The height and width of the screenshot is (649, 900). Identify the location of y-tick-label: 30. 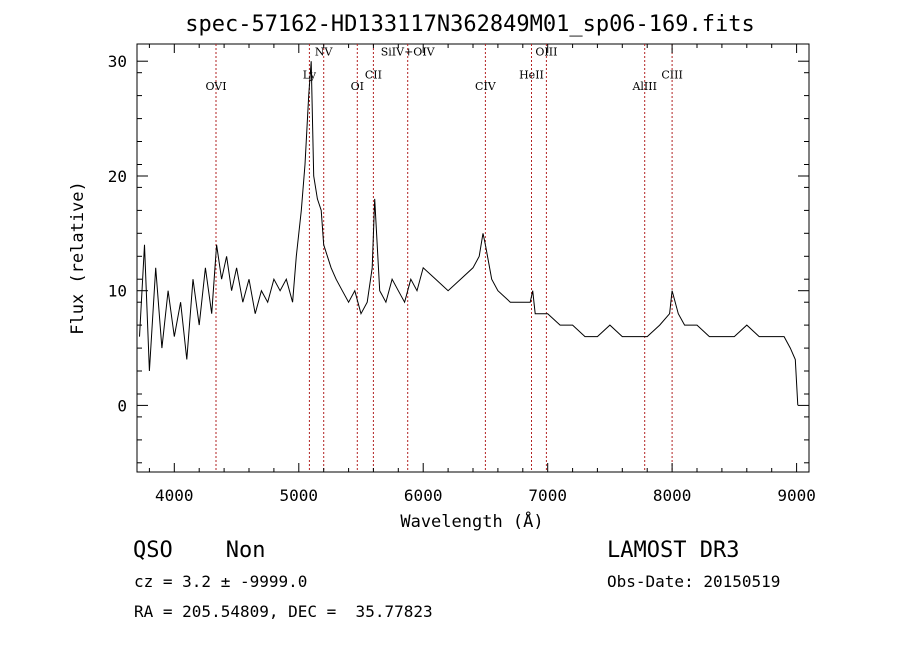
(117, 61).